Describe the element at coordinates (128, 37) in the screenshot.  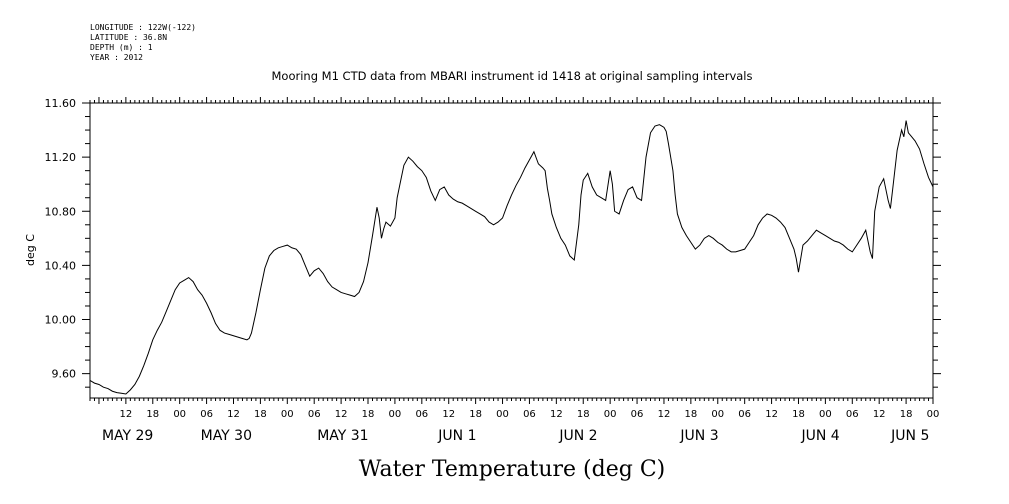
I see `latitude-label: LATITUDE : 36.8N` at that location.